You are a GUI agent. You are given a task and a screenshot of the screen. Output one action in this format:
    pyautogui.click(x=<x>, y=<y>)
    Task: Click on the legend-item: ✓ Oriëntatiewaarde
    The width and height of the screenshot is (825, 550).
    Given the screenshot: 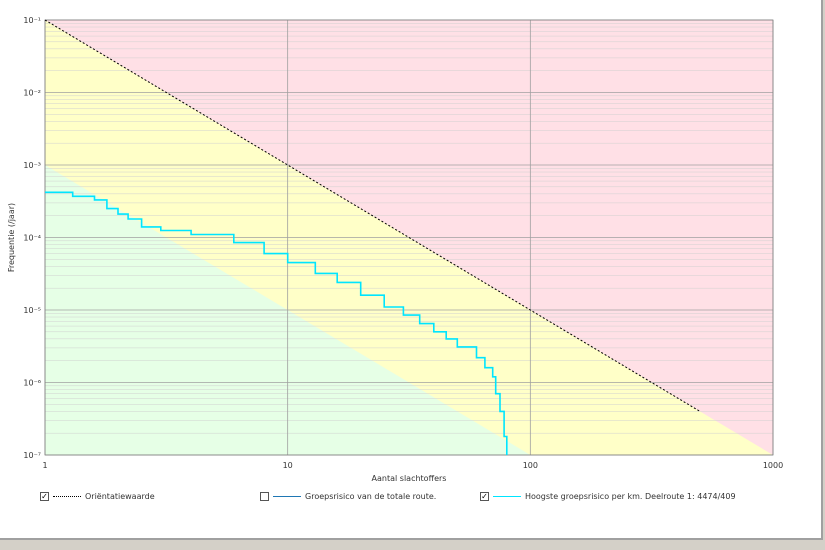 What is the action you would take?
    pyautogui.click(x=97, y=496)
    